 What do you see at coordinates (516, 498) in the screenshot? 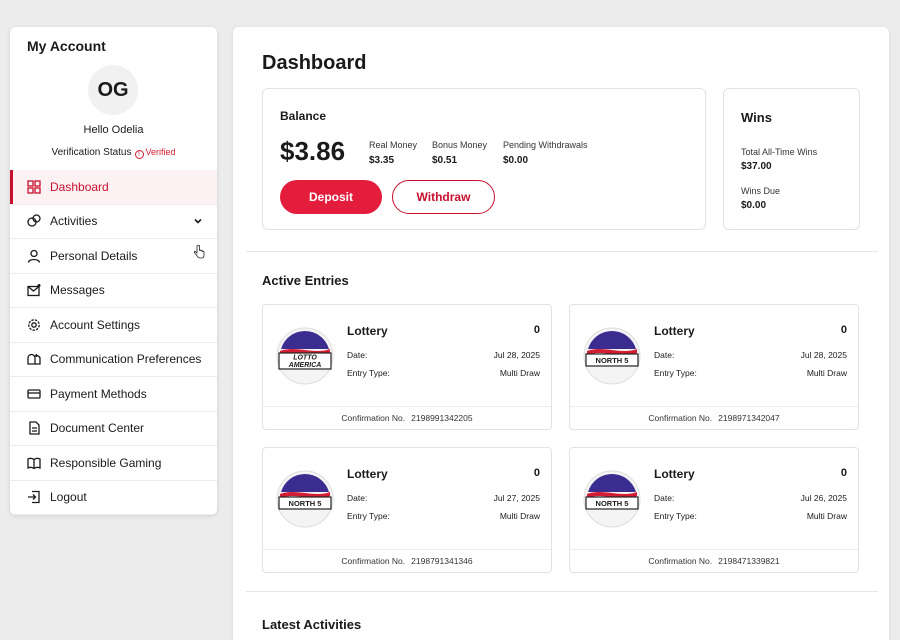
I see `entry-date: Jul 27, 2025` at bounding box center [516, 498].